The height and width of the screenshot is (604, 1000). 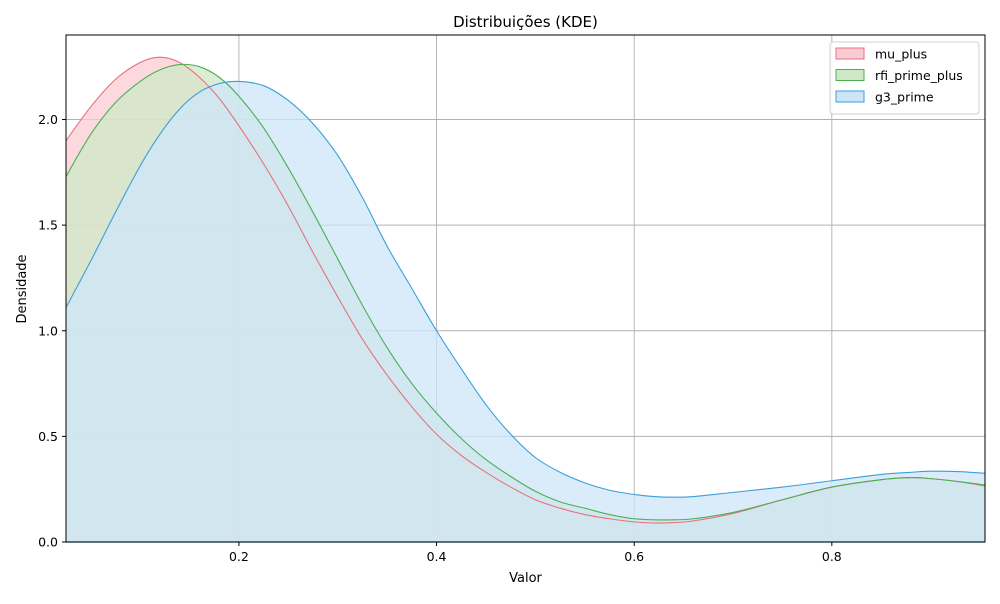 I want to click on legend-swatch-mu-plus, so click(x=850, y=53).